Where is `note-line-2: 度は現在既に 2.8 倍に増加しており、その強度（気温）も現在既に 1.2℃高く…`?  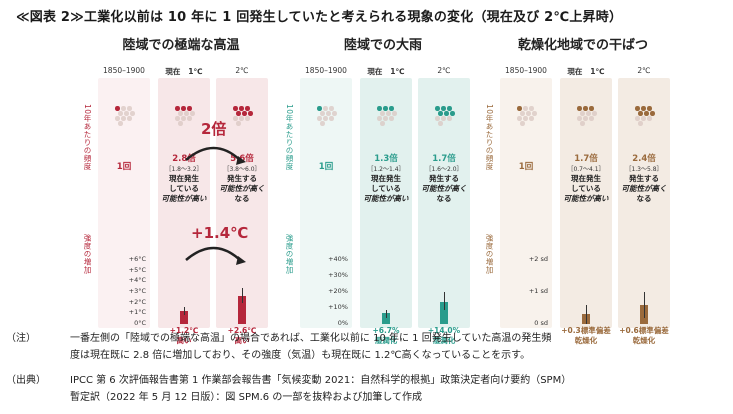
note-line-2: 度は現在既に 2.8 倍に増加しており、その強度（気温）も現在既に 1.2℃高く… is located at coordinates (300, 355).